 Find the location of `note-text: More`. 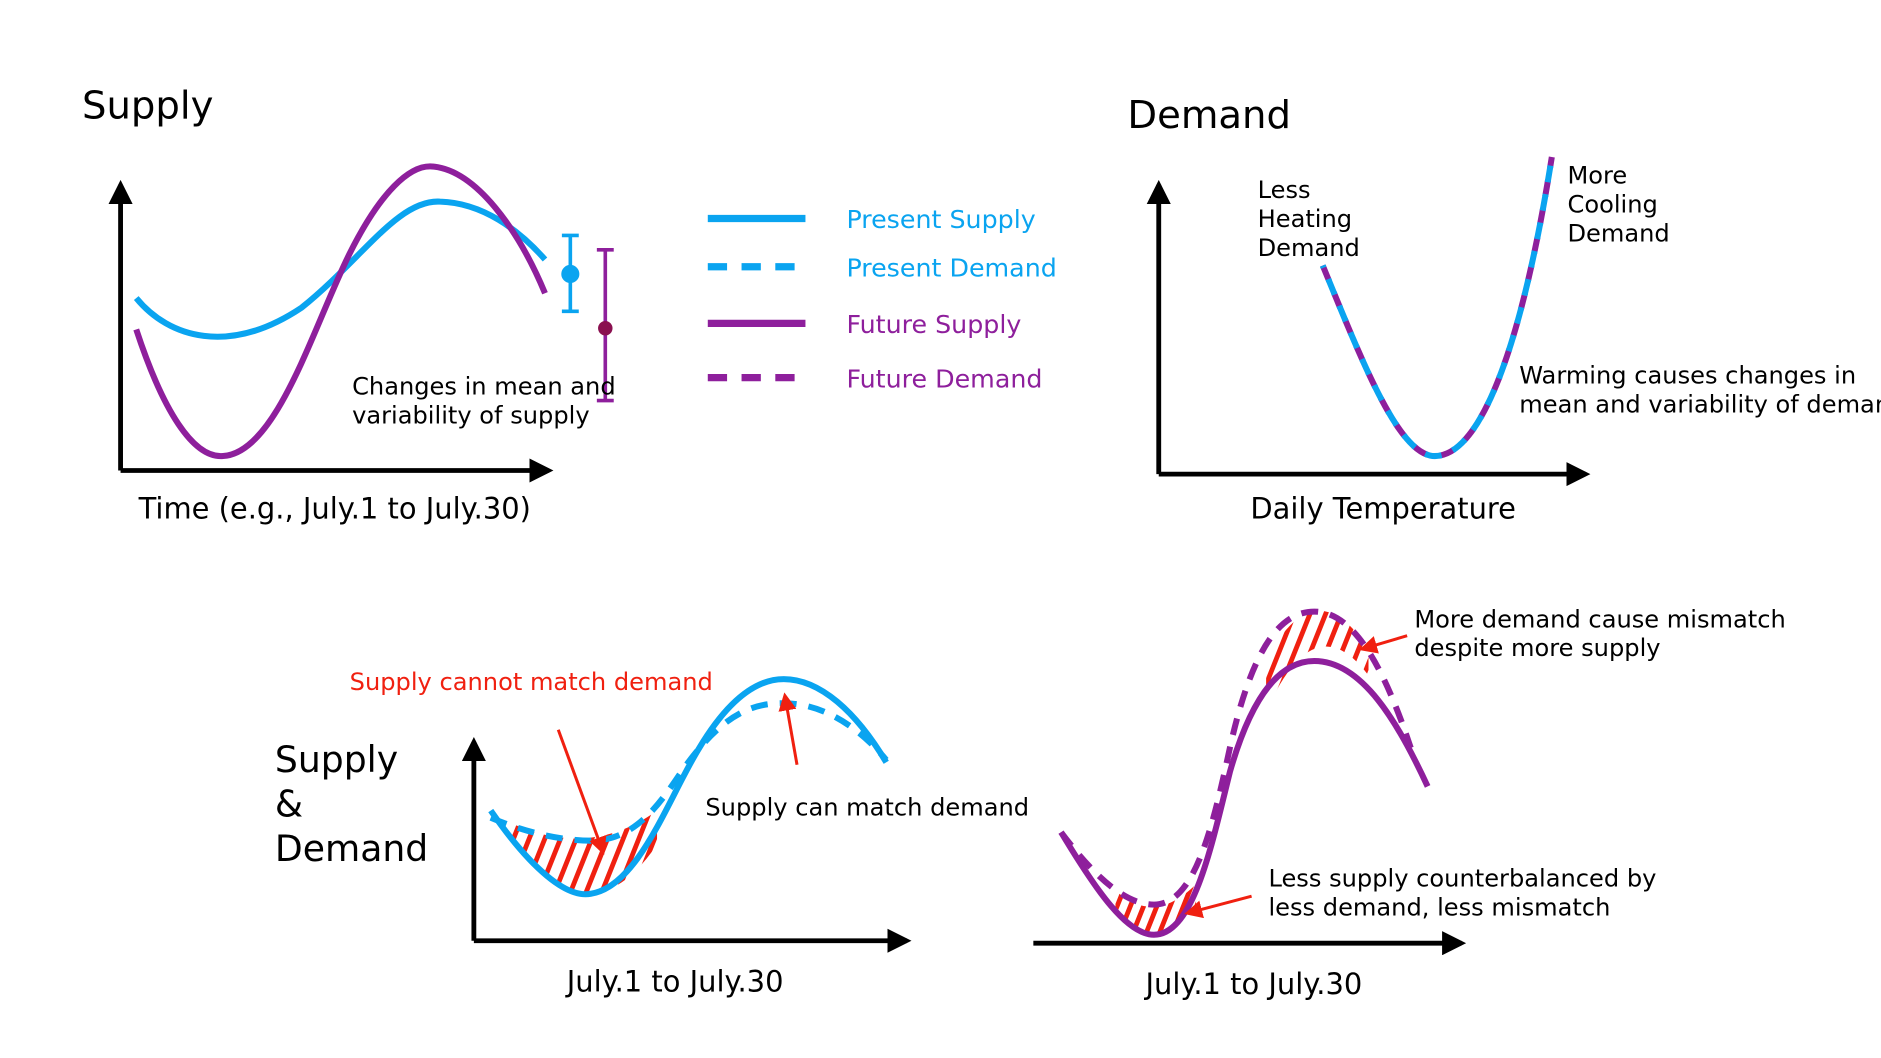

note-text: More is located at coordinates (1598, 176).